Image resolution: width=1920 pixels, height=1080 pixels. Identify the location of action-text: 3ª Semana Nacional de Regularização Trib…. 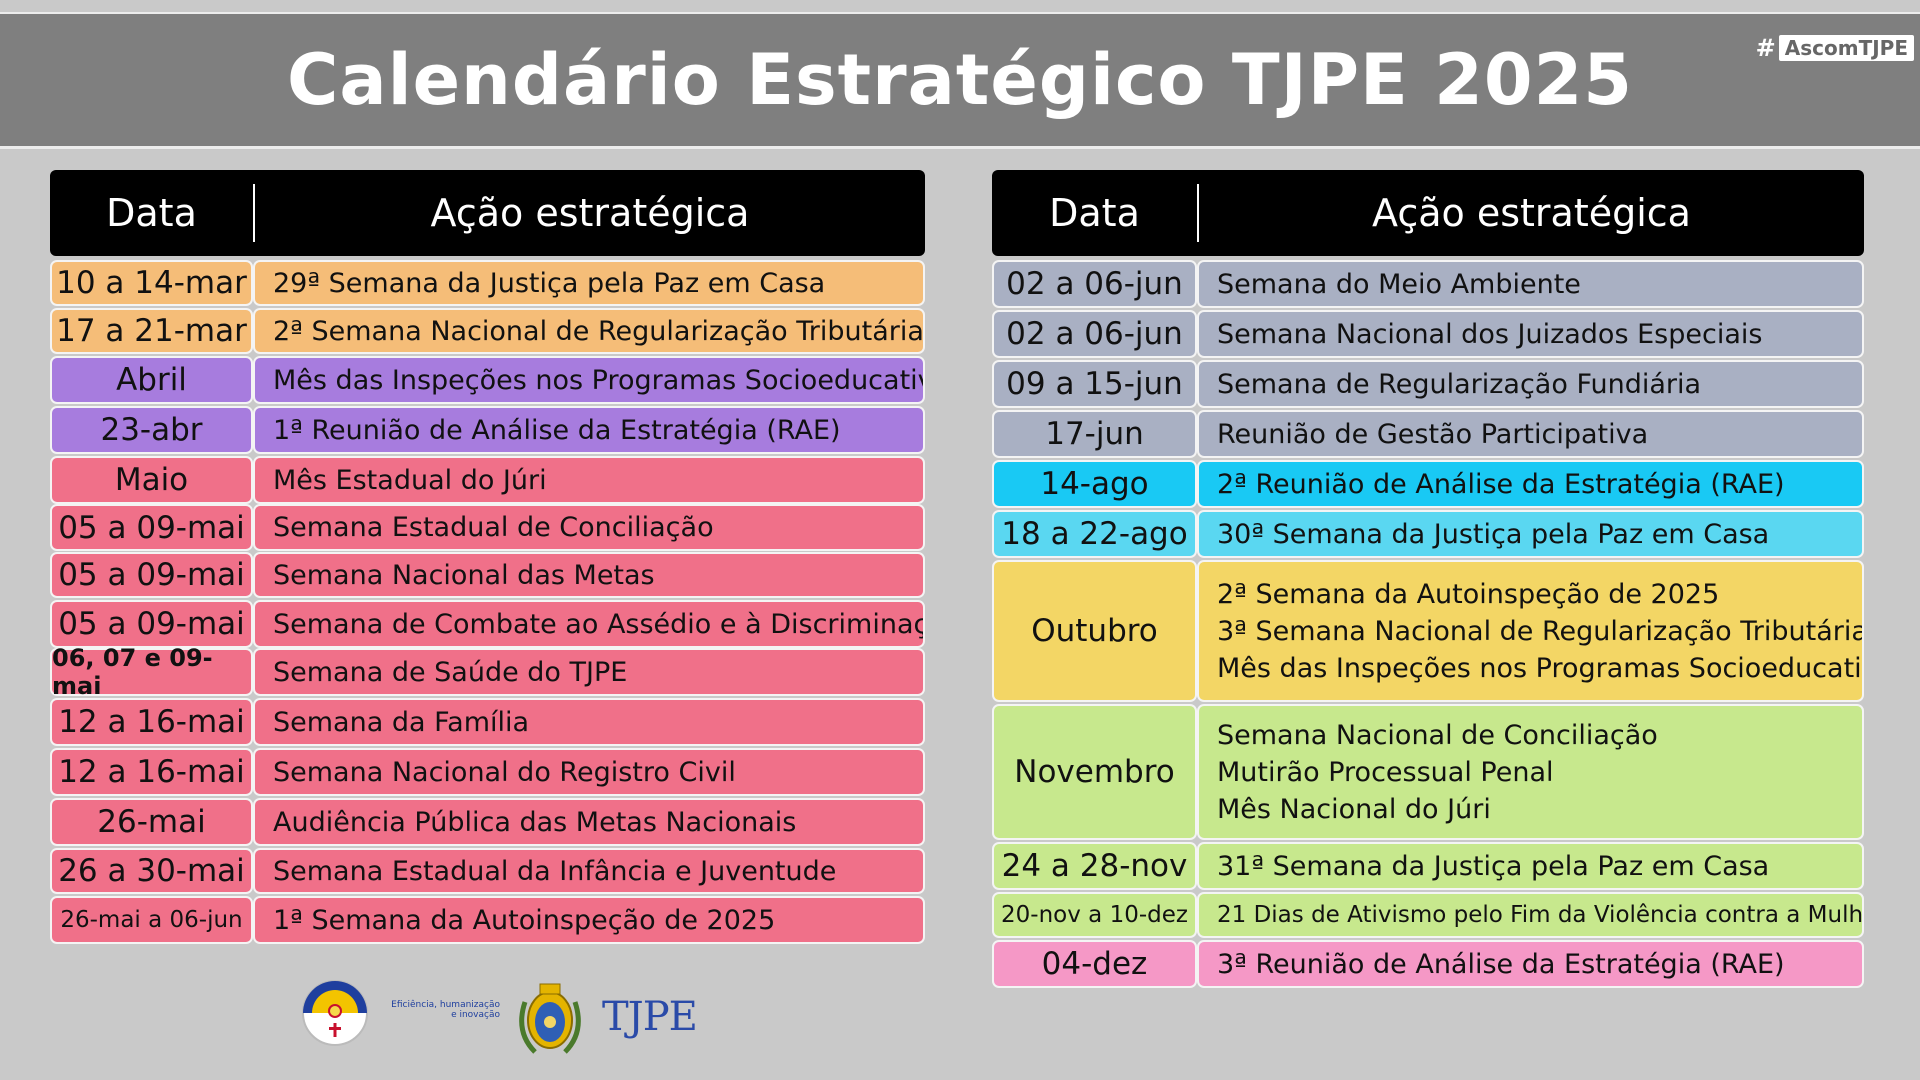
(1540, 631).